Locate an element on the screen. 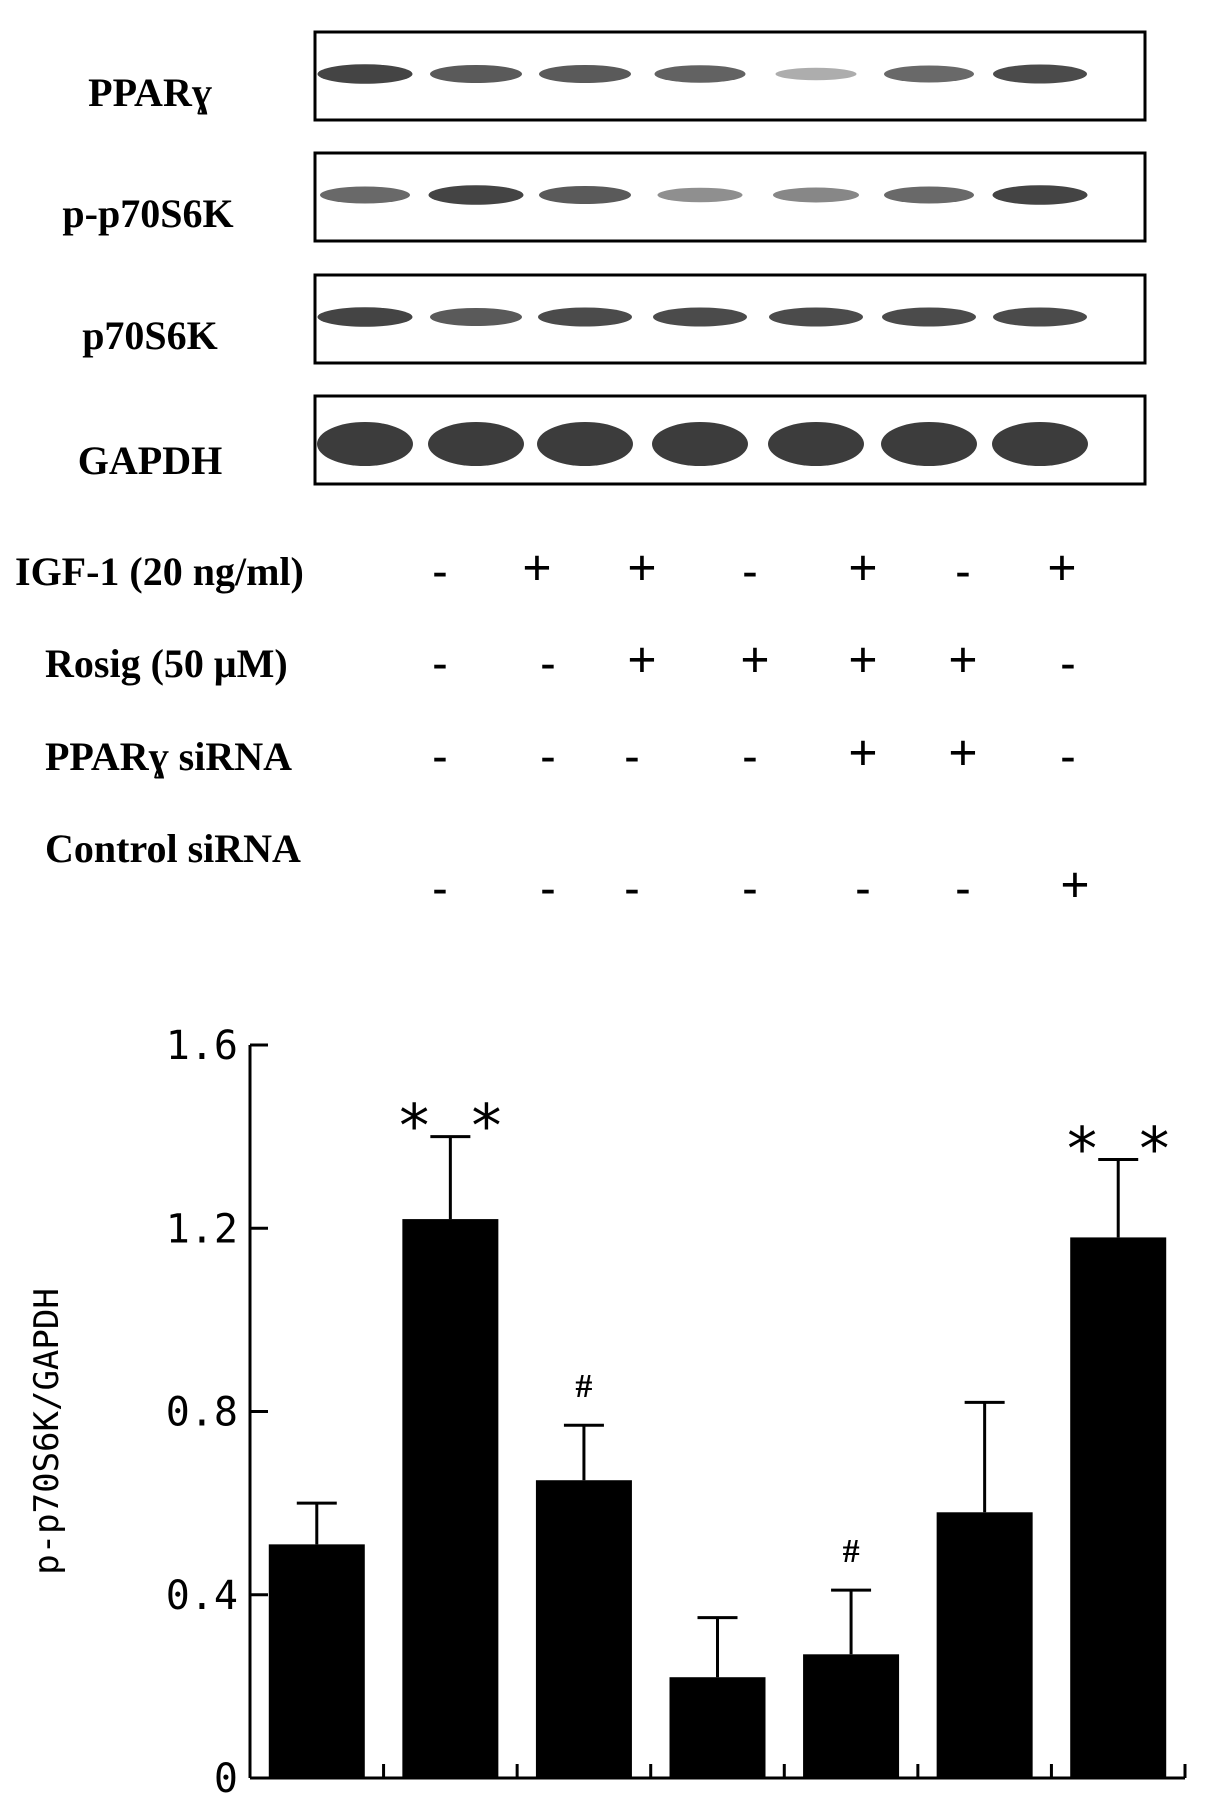 This screenshot has width=1205, height=1800. treatment-label: PPARɣ siRNA is located at coordinates (168, 756).